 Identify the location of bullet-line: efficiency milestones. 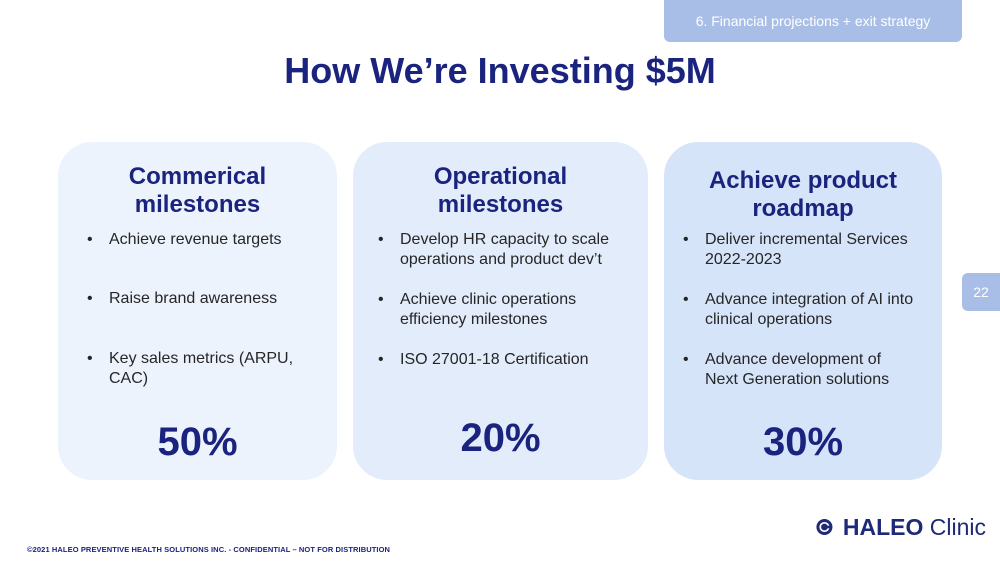
(474, 319).